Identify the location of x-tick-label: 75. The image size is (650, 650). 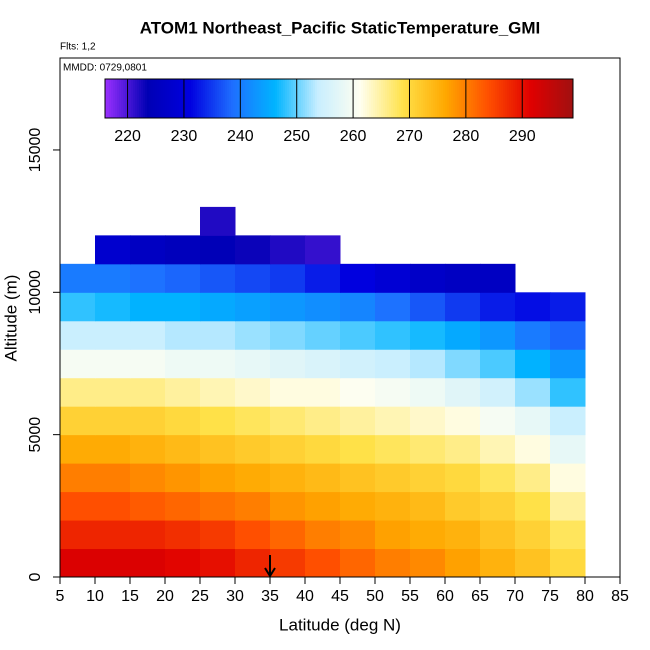
(550, 596).